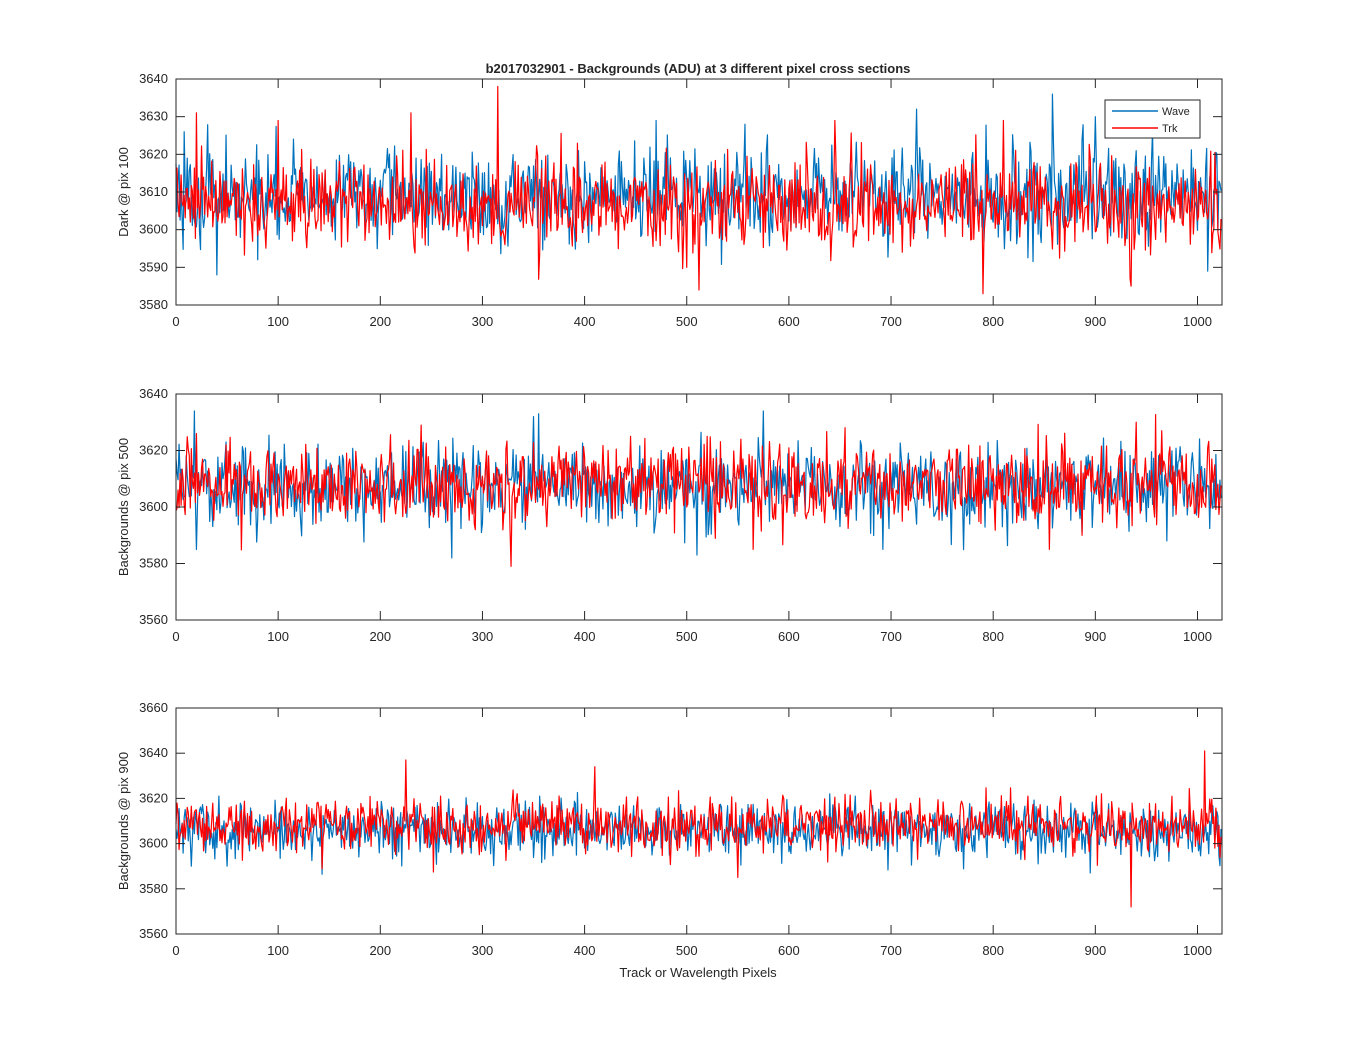 This screenshot has height=1050, width=1350. I want to click on y-tick-label: 3660, so click(153, 707).